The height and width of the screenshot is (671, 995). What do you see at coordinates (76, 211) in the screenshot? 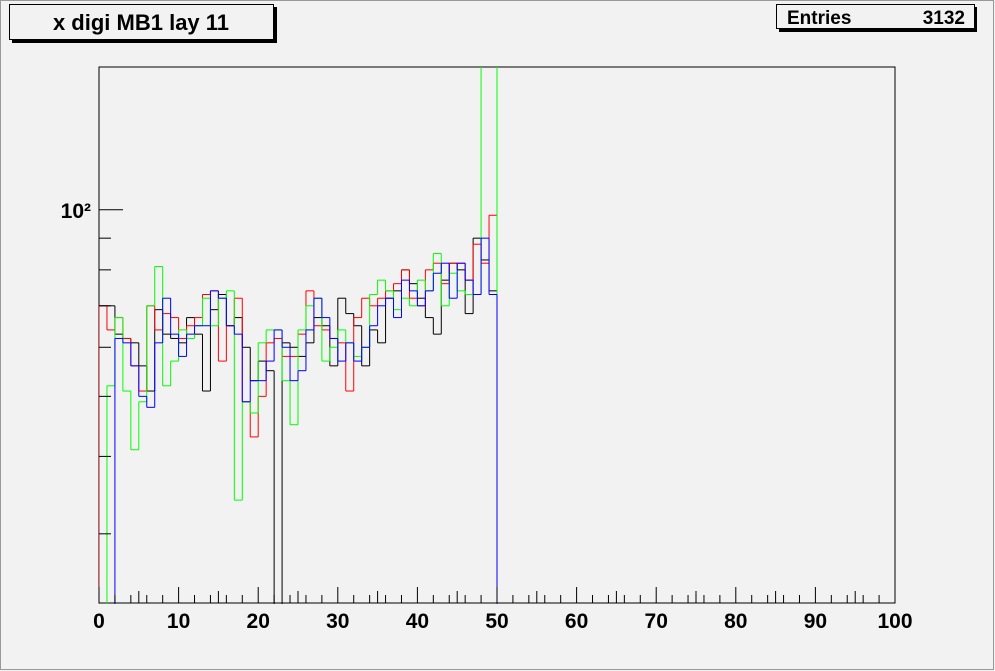
I see `y-tick-label: 10²` at bounding box center [76, 211].